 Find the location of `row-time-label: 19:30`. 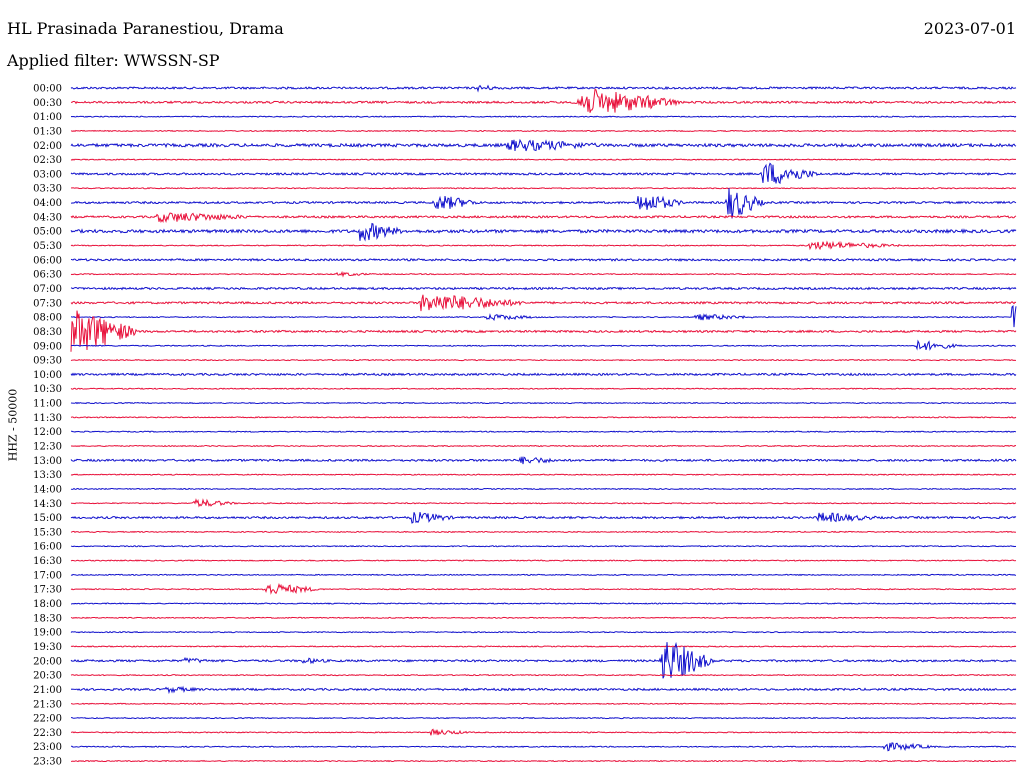

row-time-label: 19:30 is located at coordinates (47, 647).